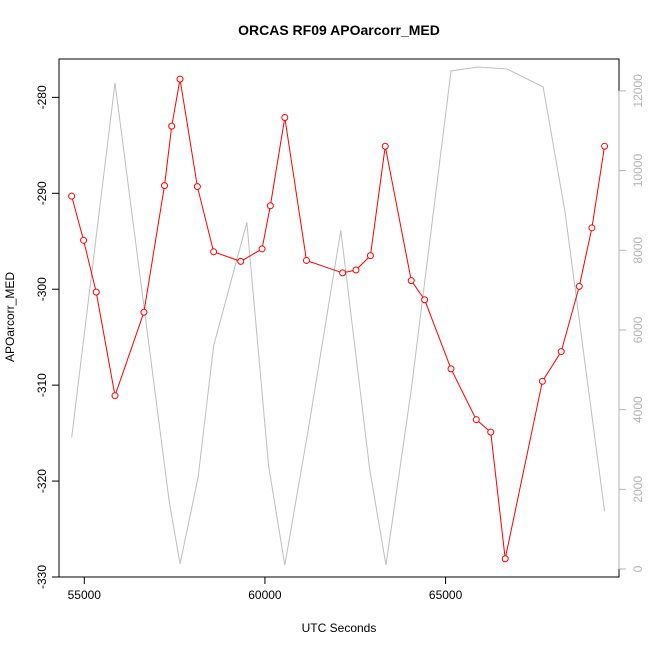 The height and width of the screenshot is (650, 650). I want to click on y2-axis: 0 2000 4000 6000 8000 10000 12000, so click(631, 323).